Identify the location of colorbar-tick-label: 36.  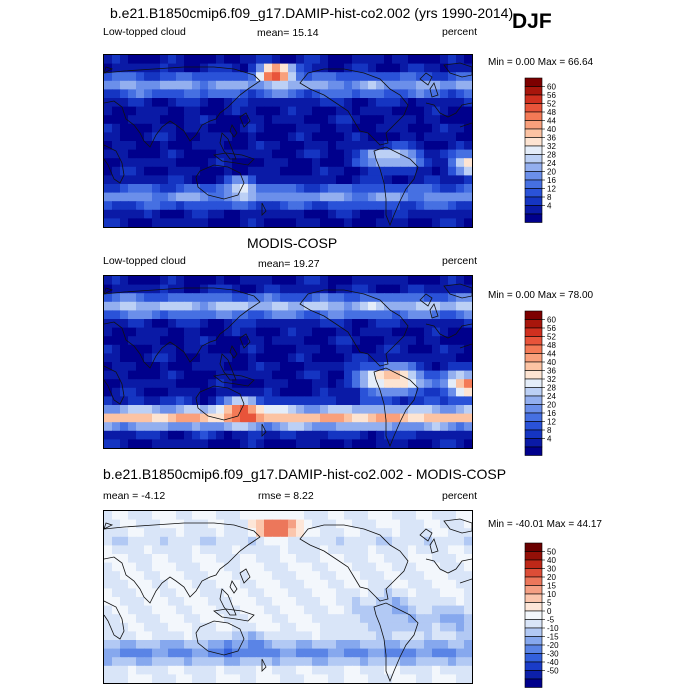
(551, 138).